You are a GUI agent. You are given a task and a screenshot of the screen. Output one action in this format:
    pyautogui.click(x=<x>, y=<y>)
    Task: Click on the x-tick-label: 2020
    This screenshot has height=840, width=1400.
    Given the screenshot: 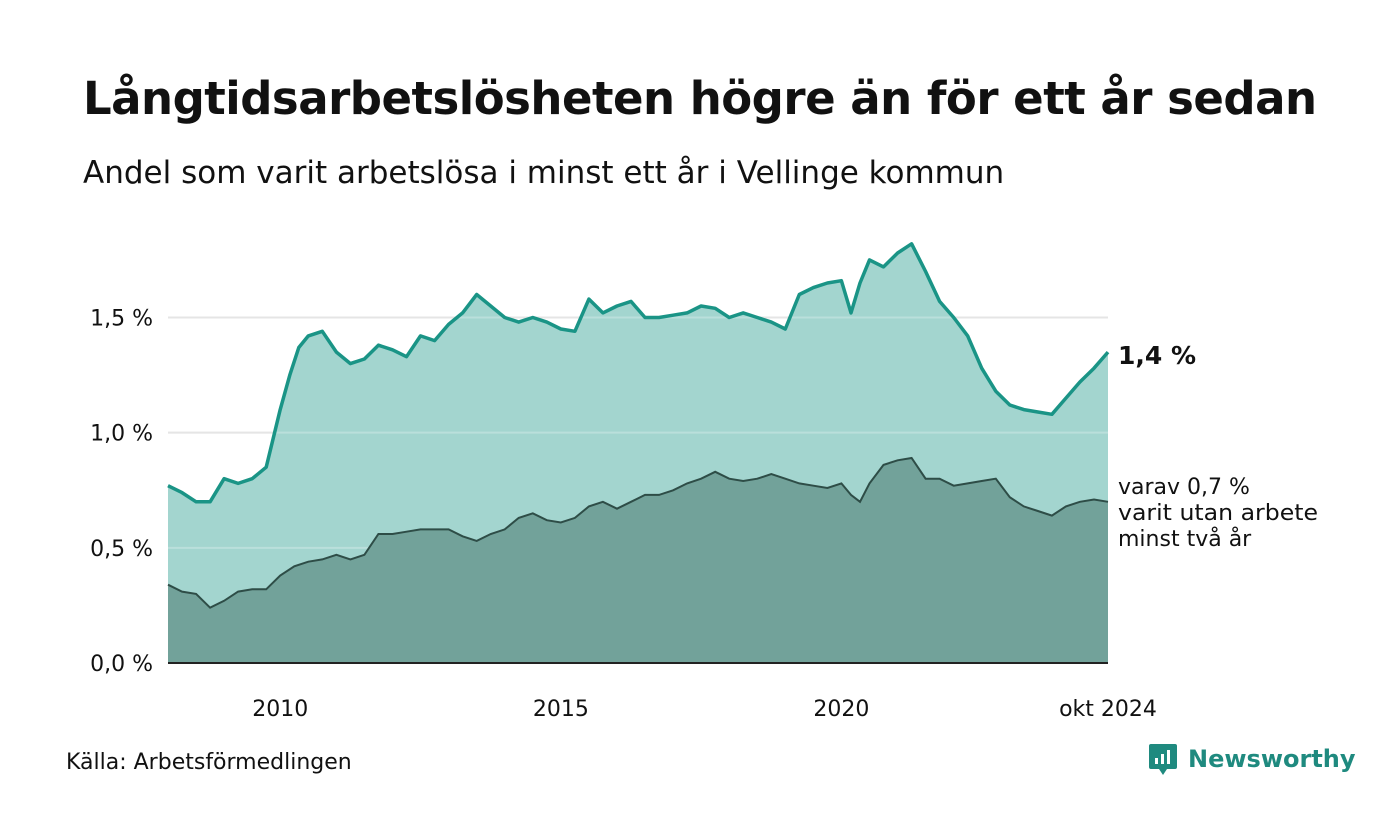 What is the action you would take?
    pyautogui.click(x=841, y=709)
    